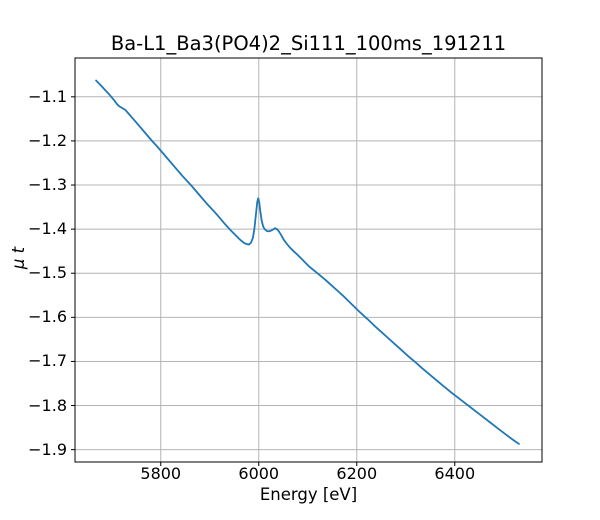  Describe the element at coordinates (47, 405) in the screenshot. I see `y-tick-label: −1.8` at that location.